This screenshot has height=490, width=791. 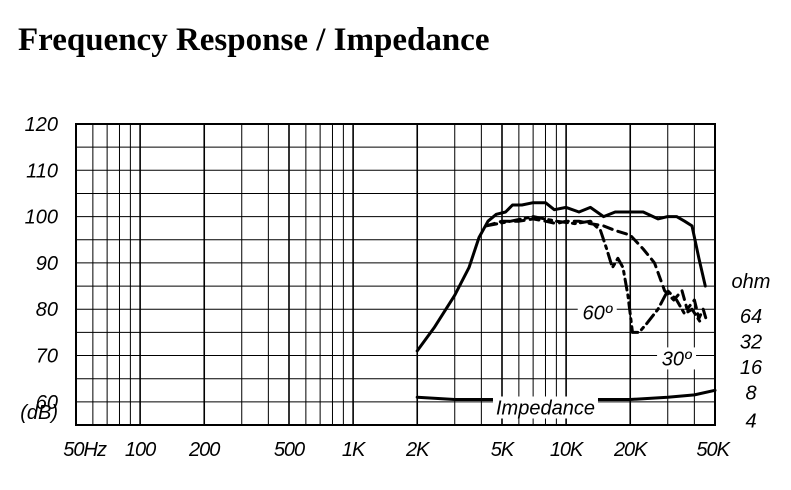 What do you see at coordinates (42, 171) in the screenshot?
I see `y-tick-label: 110` at bounding box center [42, 171].